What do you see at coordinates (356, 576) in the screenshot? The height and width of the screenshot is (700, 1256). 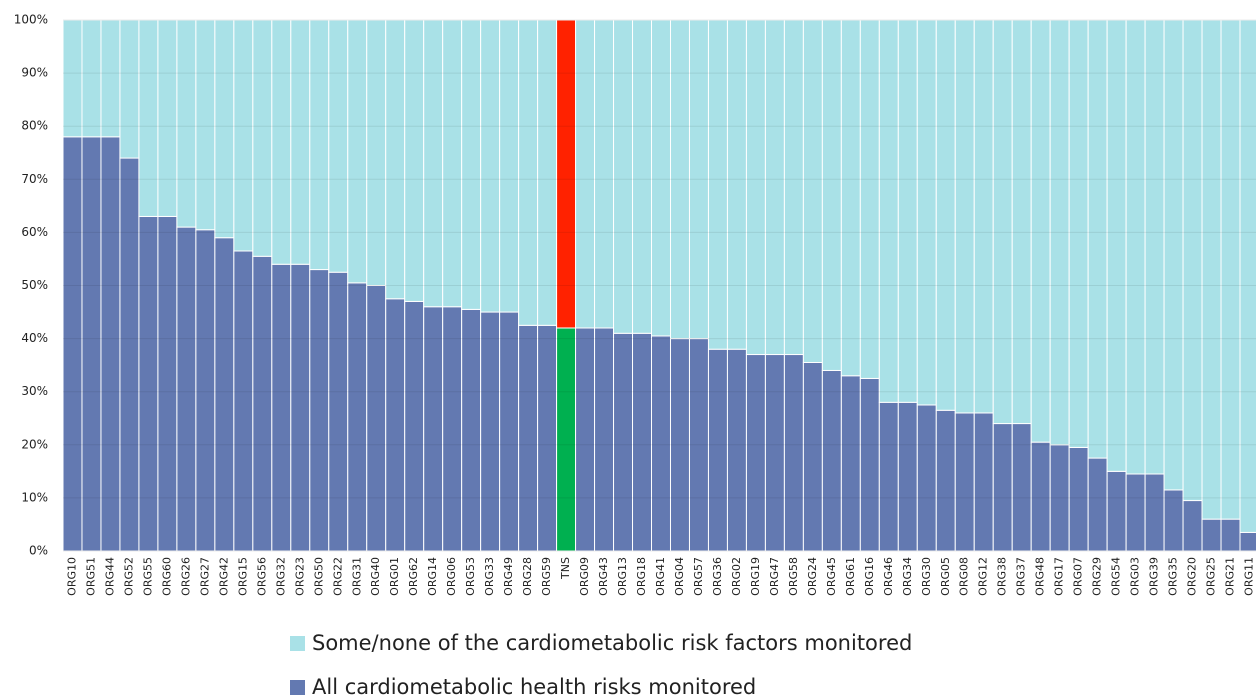 I see `x-tick-label: ORG31` at bounding box center [356, 576].